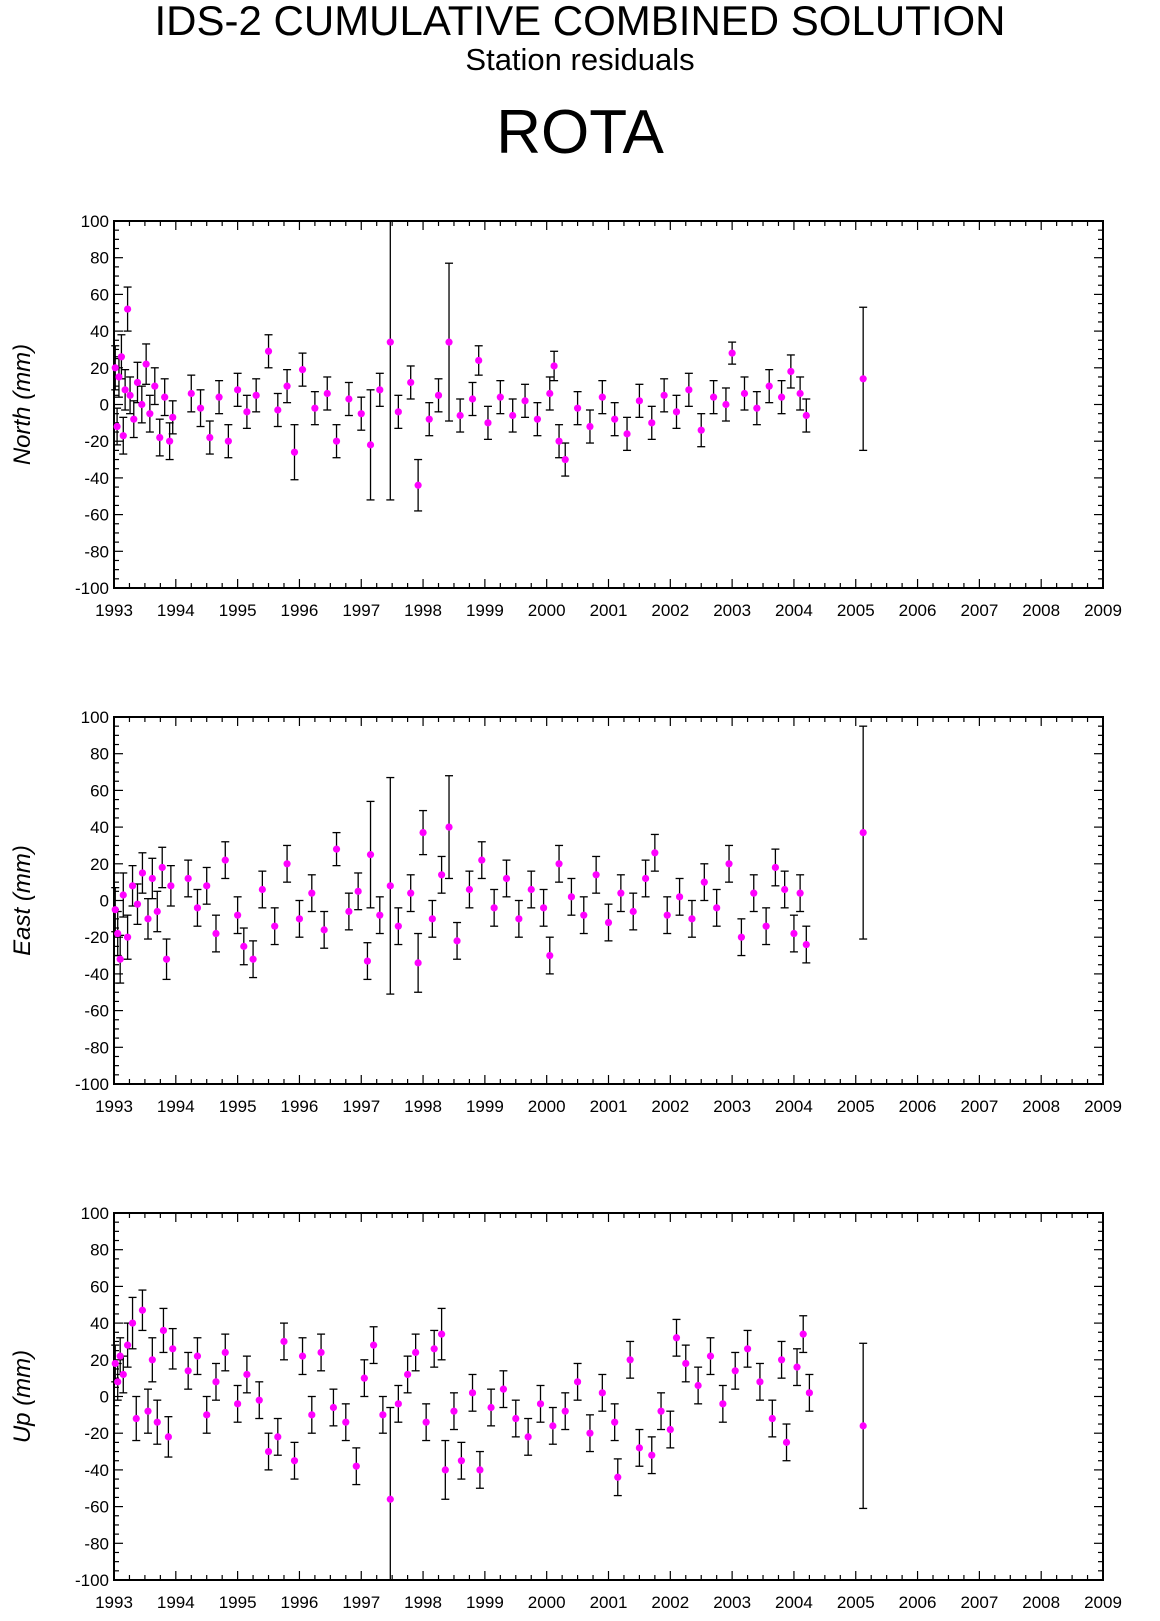  What do you see at coordinates (22, 900) in the screenshot?
I see `y-axis-label: East (mm)` at bounding box center [22, 900].